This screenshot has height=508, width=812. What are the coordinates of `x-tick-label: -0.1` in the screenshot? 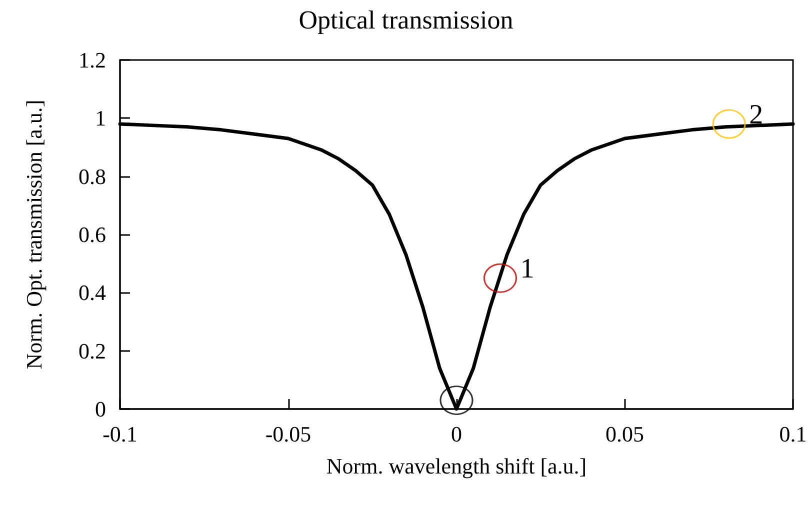 It's located at (120, 434).